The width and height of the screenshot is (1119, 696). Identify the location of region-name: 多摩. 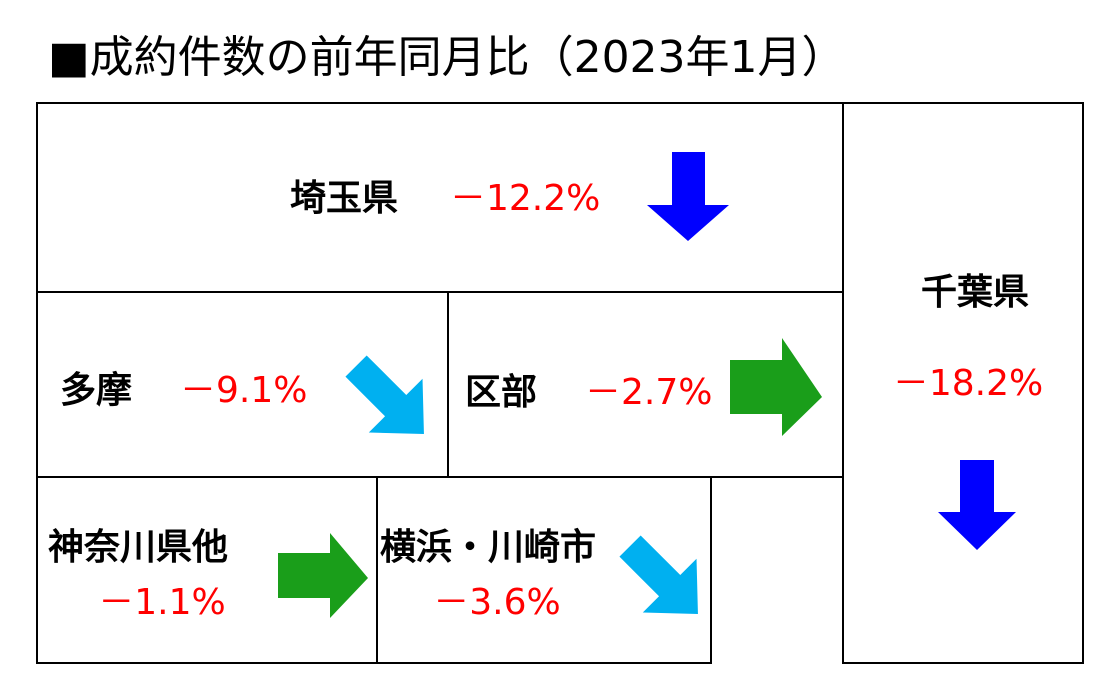
(96, 390).